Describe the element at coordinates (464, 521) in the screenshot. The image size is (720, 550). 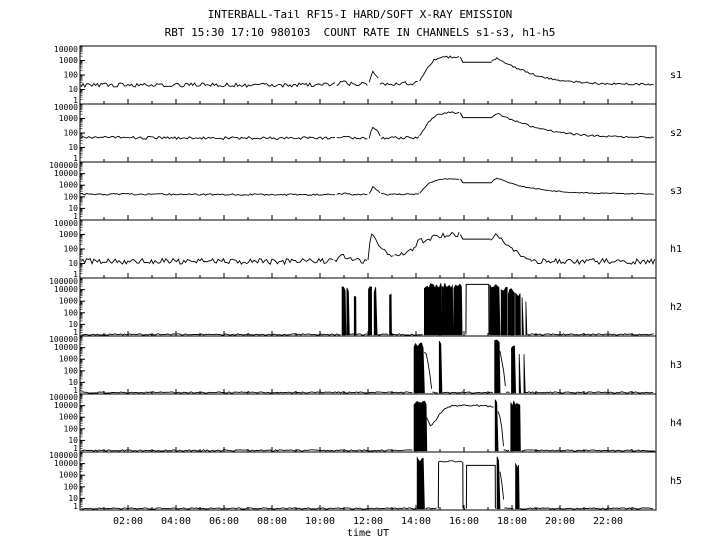
I see `x-tick-label: 16:00` at that location.